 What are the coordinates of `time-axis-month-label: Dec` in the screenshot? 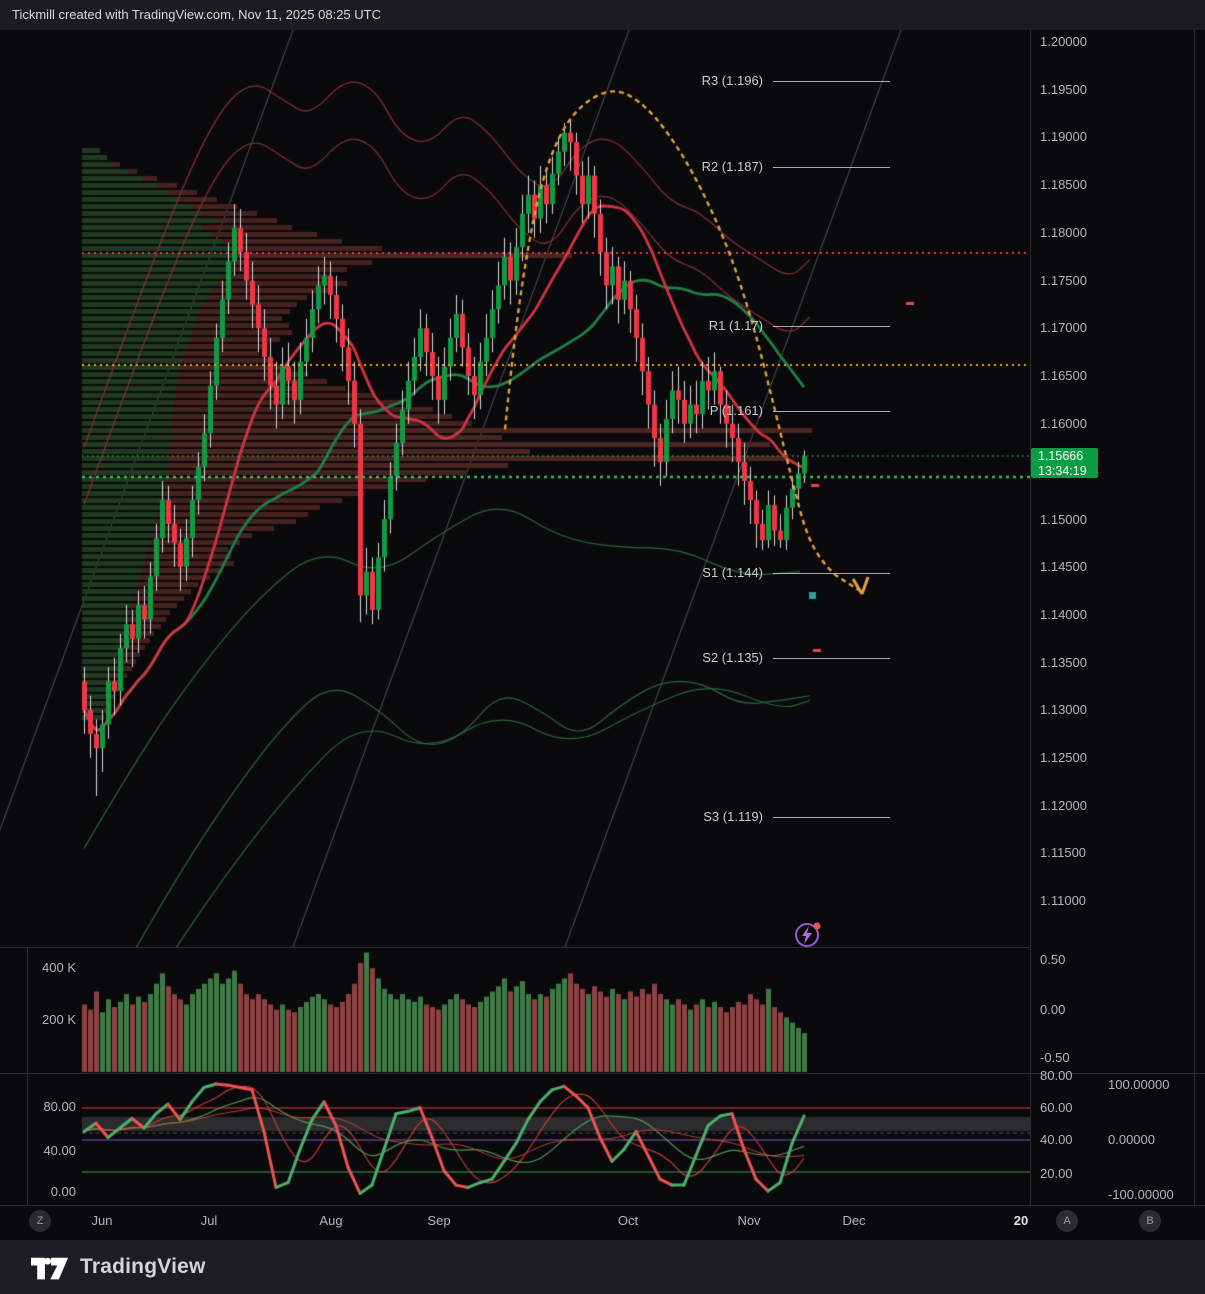 It's located at (854, 1220).